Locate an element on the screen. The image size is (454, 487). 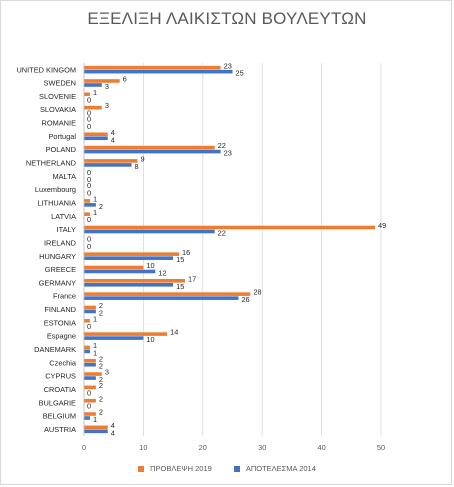
data-label-result-malta: 0 is located at coordinates (89, 179).